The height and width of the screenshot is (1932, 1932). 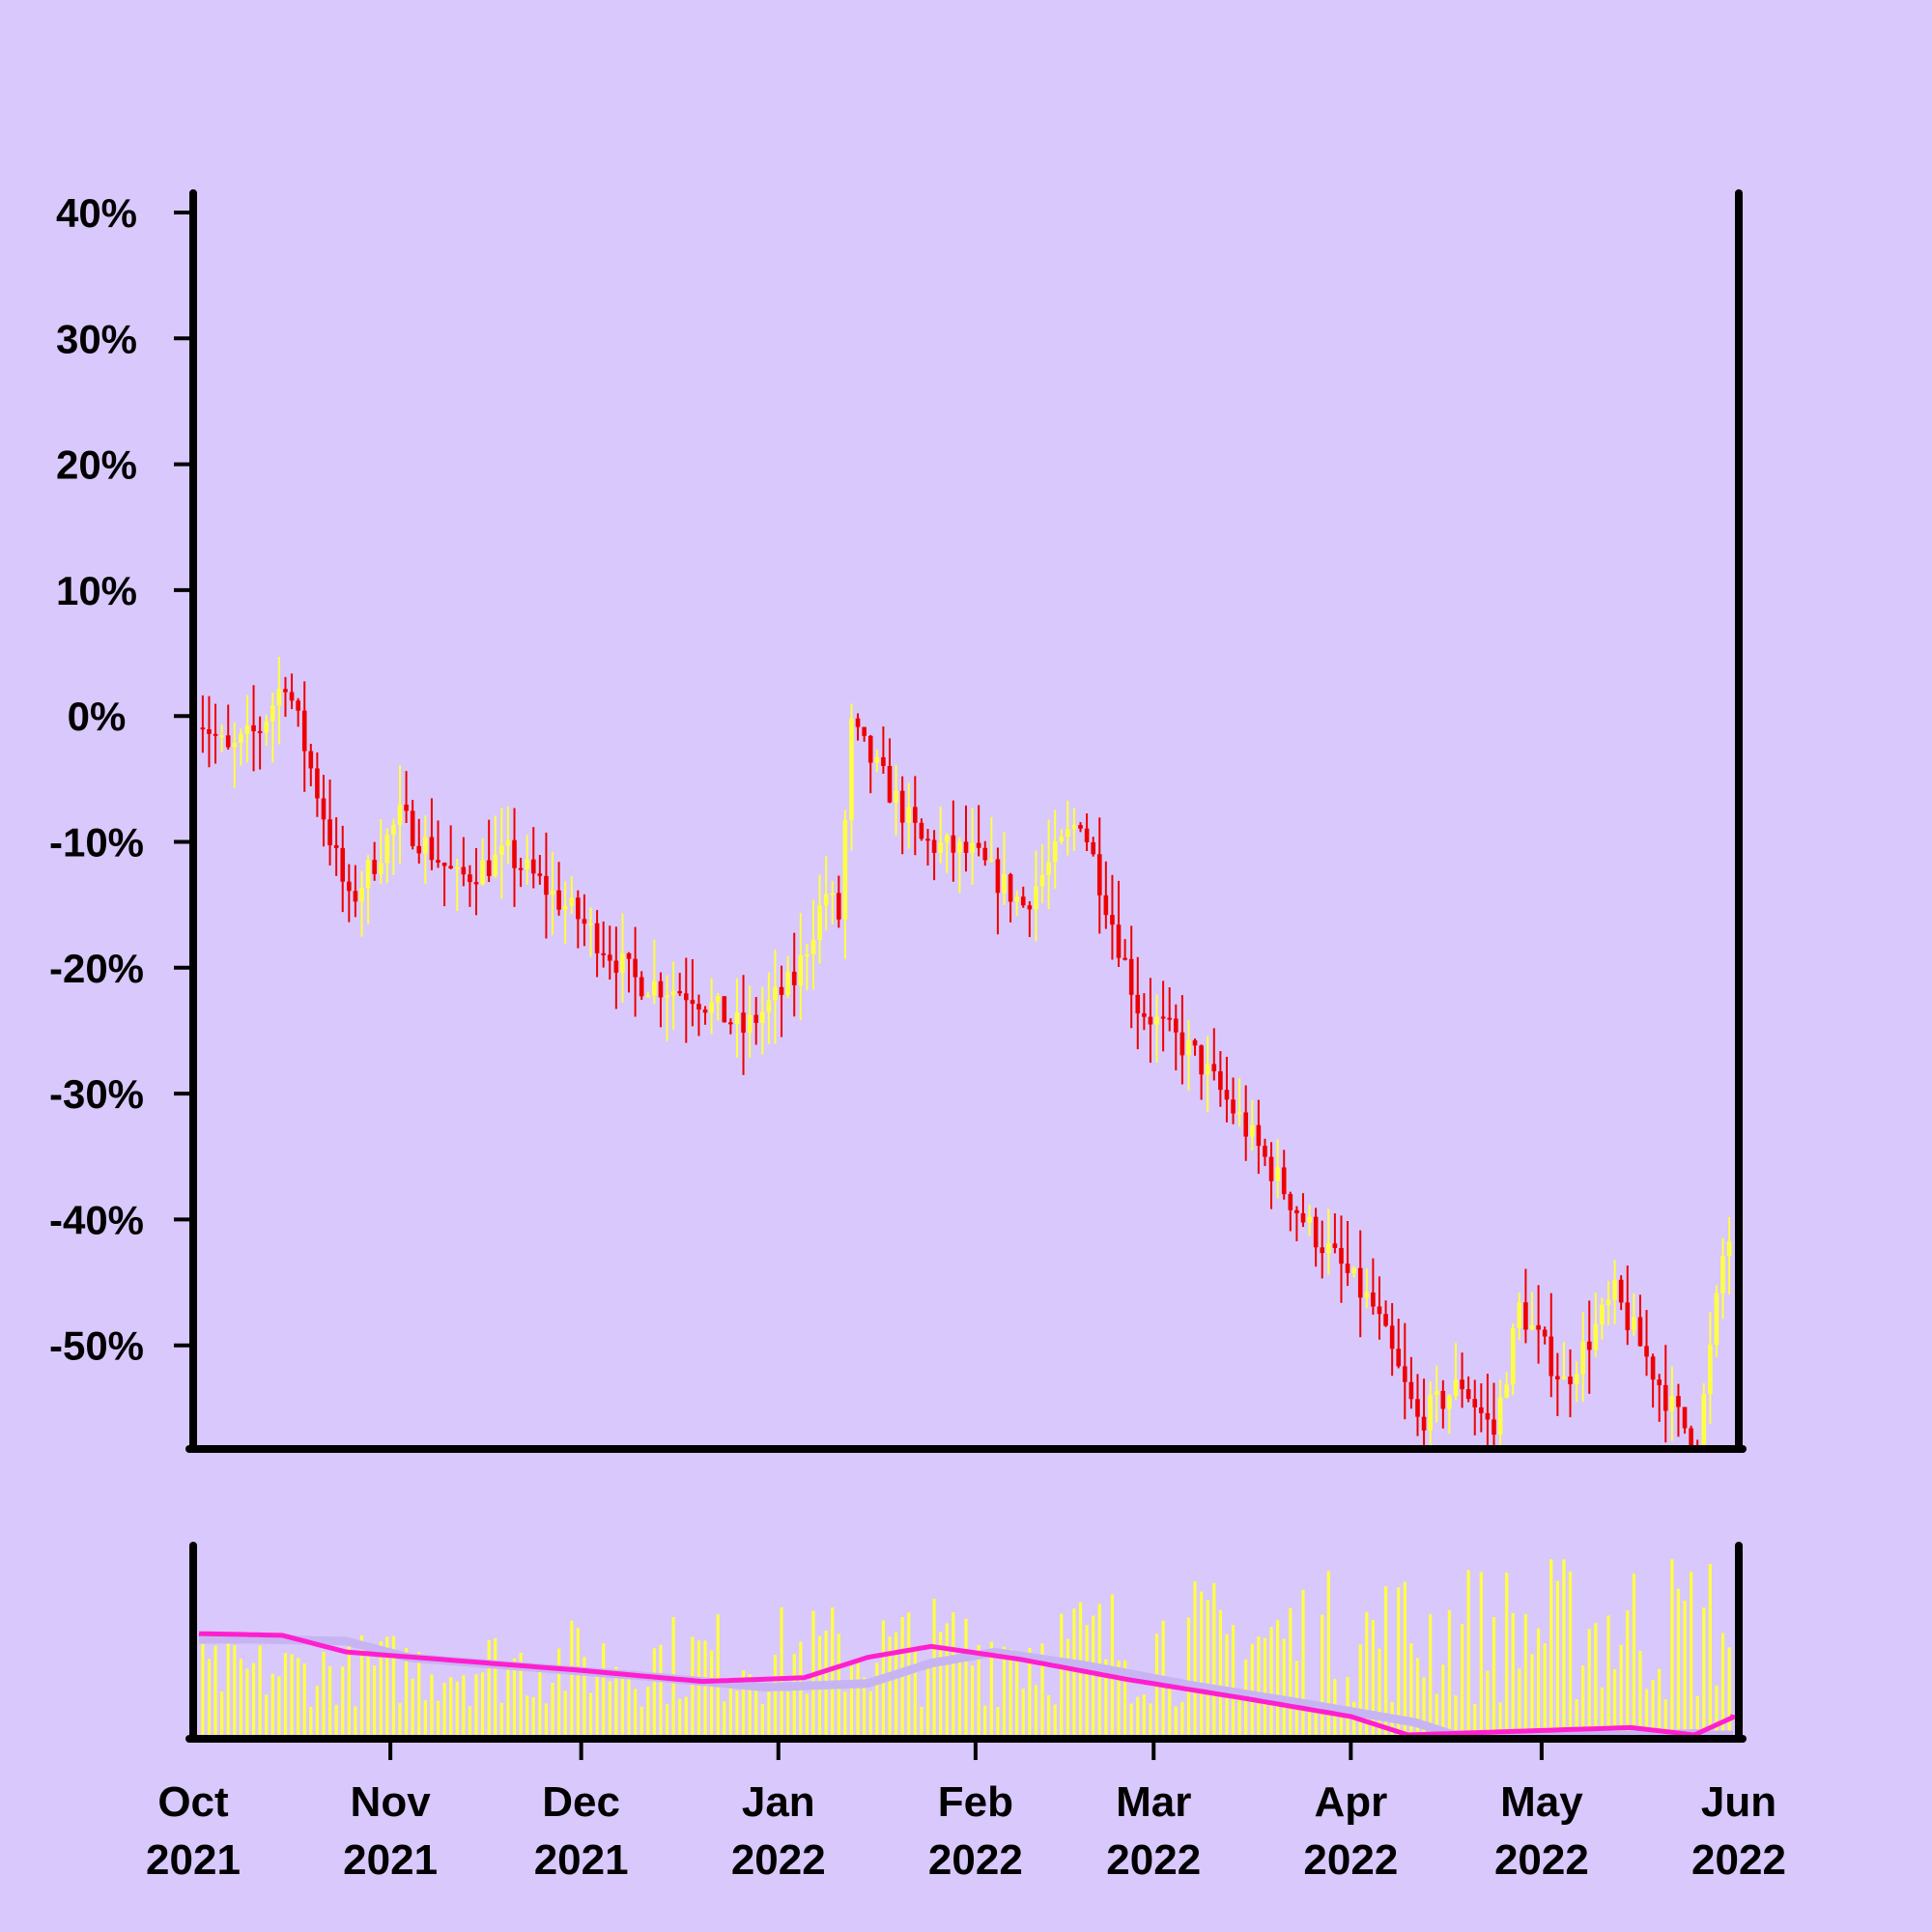 I want to click on x-tick-month: Nov, so click(x=391, y=1802).